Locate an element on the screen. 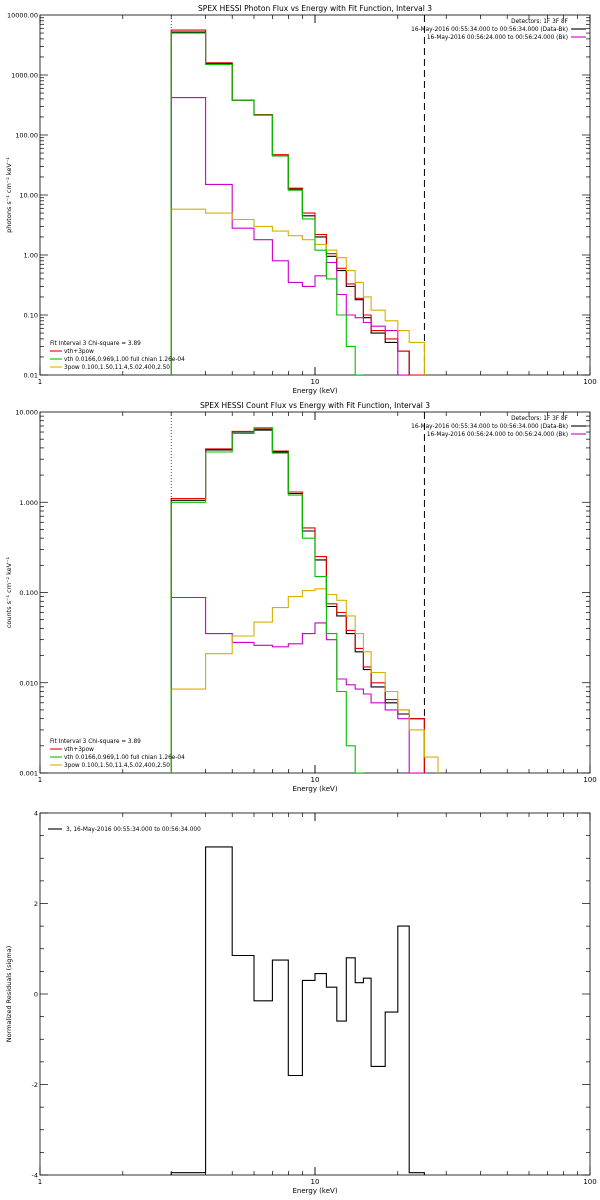 The height and width of the screenshot is (1200, 600). y-tick-label: -2 is located at coordinates (35, 1085).